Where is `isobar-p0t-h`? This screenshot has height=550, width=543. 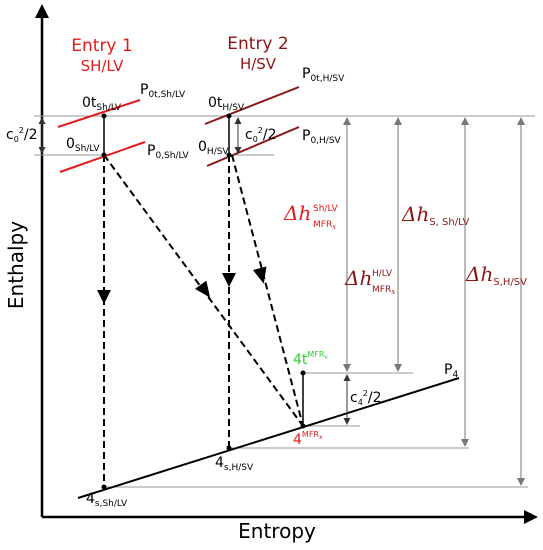
isobar-p0t-h is located at coordinates (252, 105).